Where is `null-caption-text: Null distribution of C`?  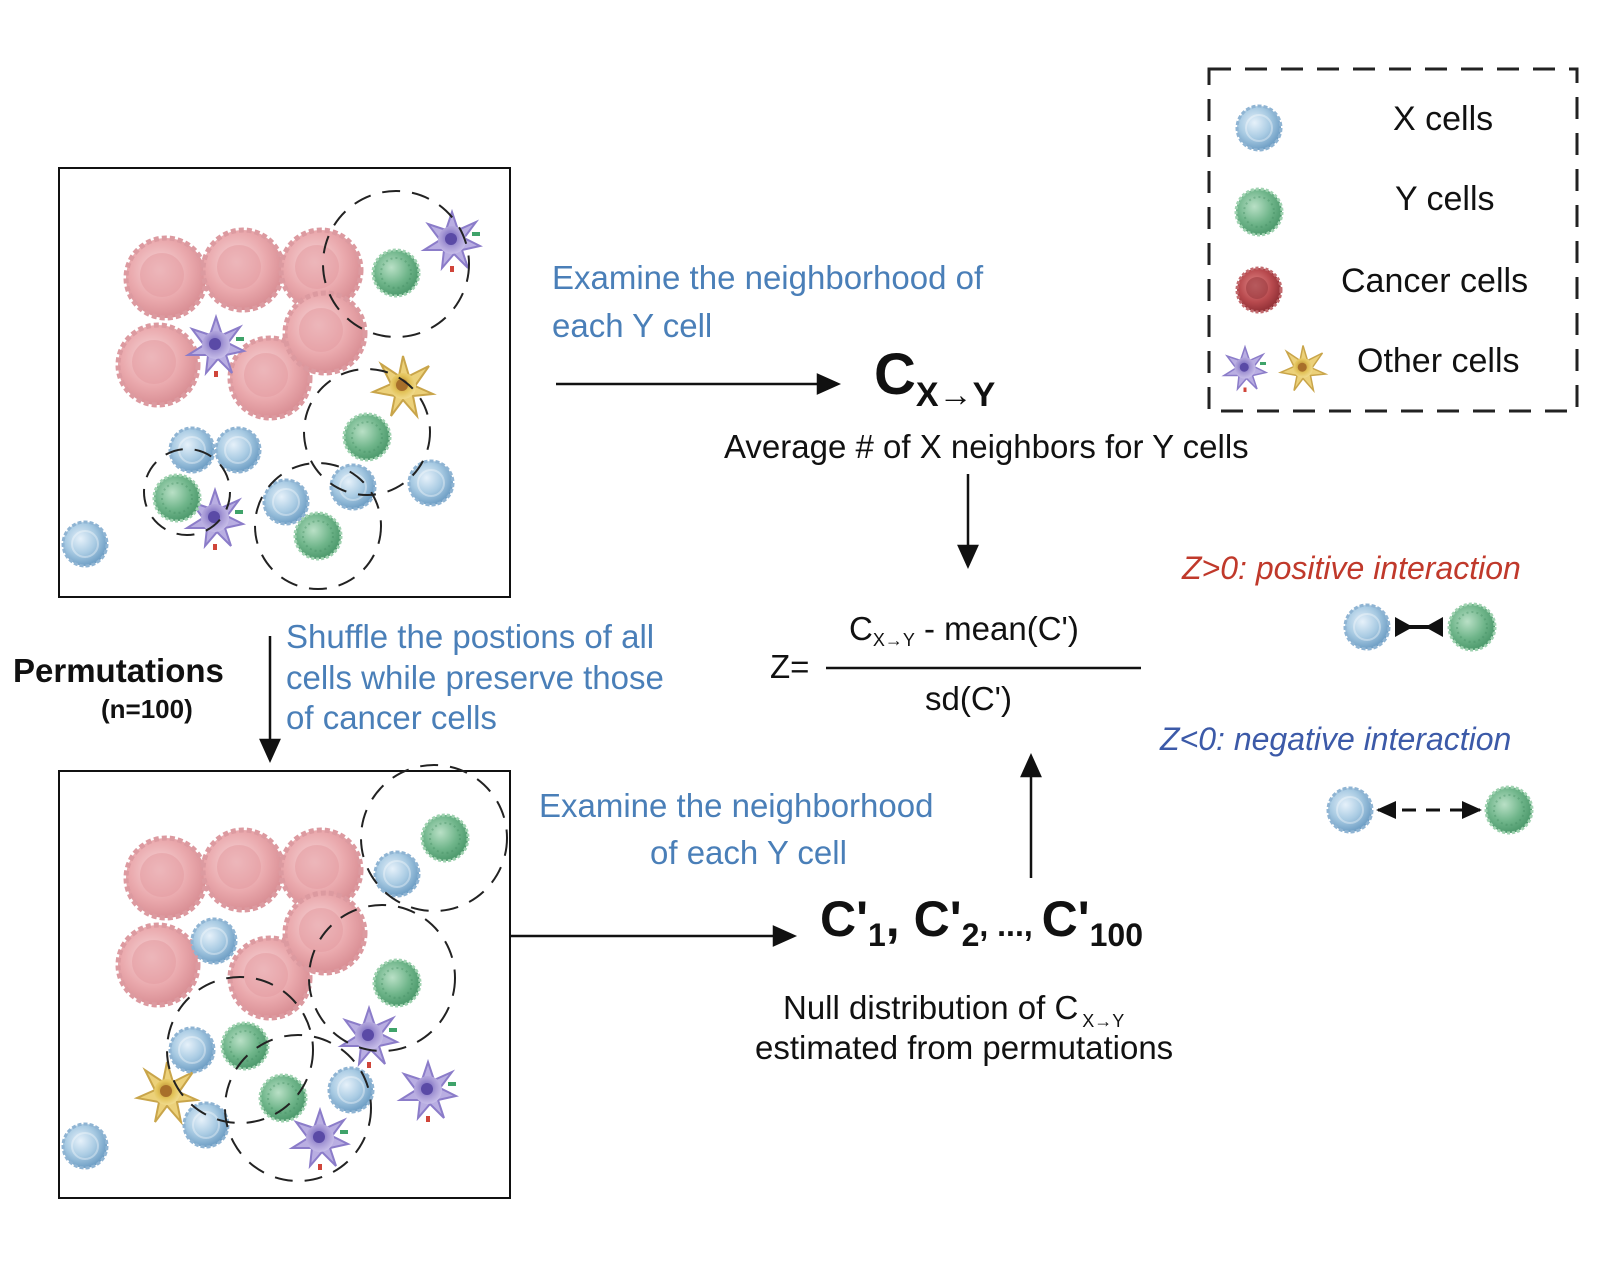 null-caption-text: Null distribution of C is located at coordinates (931, 1007).